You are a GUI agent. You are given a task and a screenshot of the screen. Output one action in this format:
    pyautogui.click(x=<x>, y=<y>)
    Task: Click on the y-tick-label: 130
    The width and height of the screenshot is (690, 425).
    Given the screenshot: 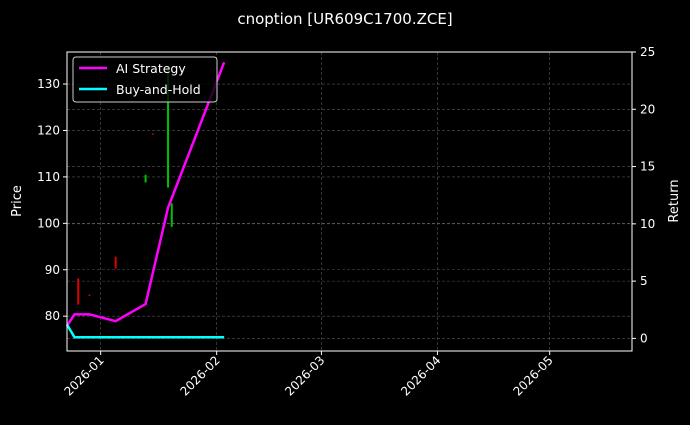 What is the action you would take?
    pyautogui.click(x=48, y=84)
    